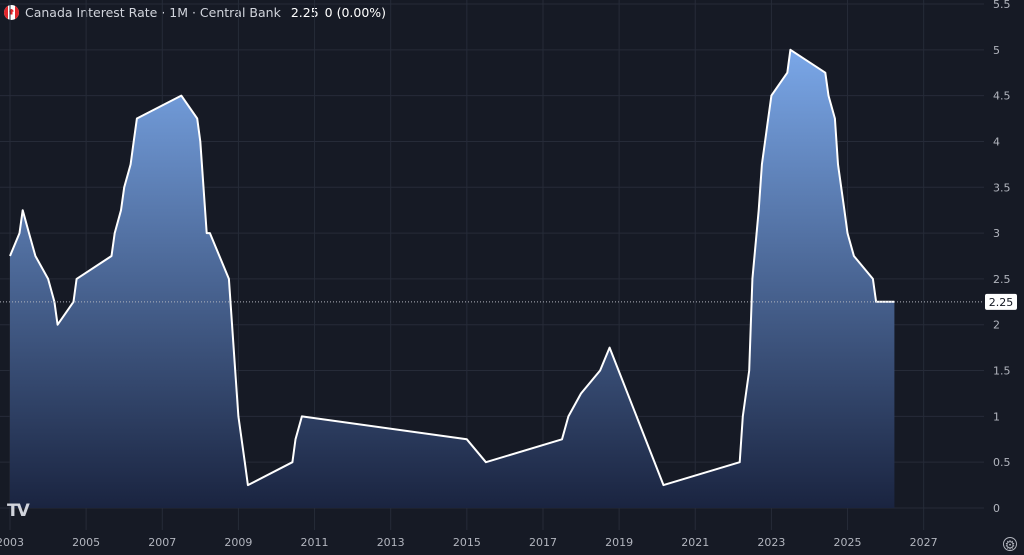 The width and height of the screenshot is (1024, 555). Describe the element at coordinates (12, 542) in the screenshot. I see `x-tick-label: 2003` at that location.